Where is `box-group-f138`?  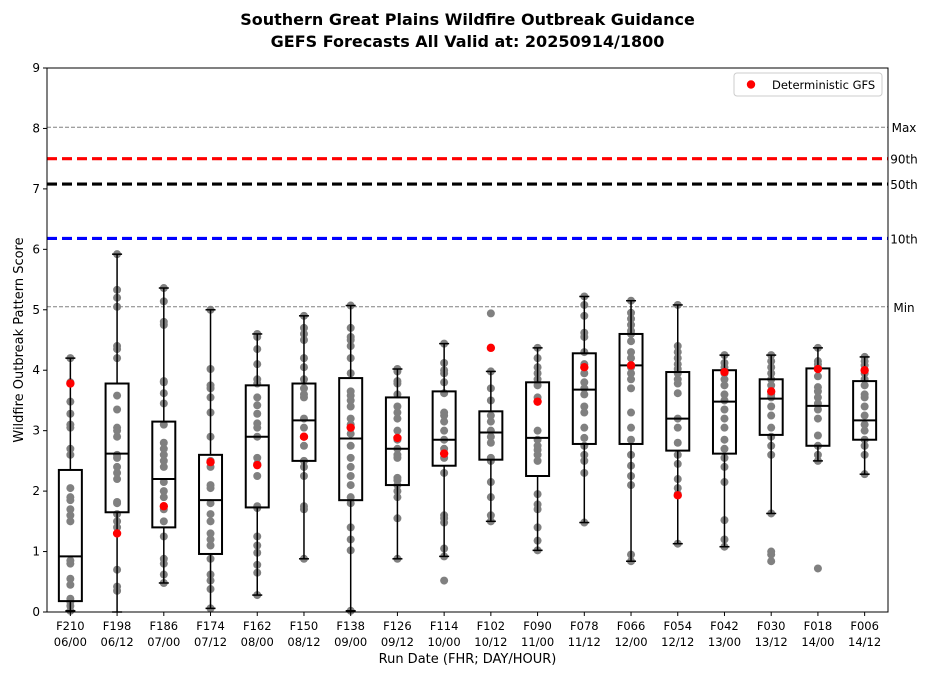
box-group-f138 is located at coordinates (351, 458).